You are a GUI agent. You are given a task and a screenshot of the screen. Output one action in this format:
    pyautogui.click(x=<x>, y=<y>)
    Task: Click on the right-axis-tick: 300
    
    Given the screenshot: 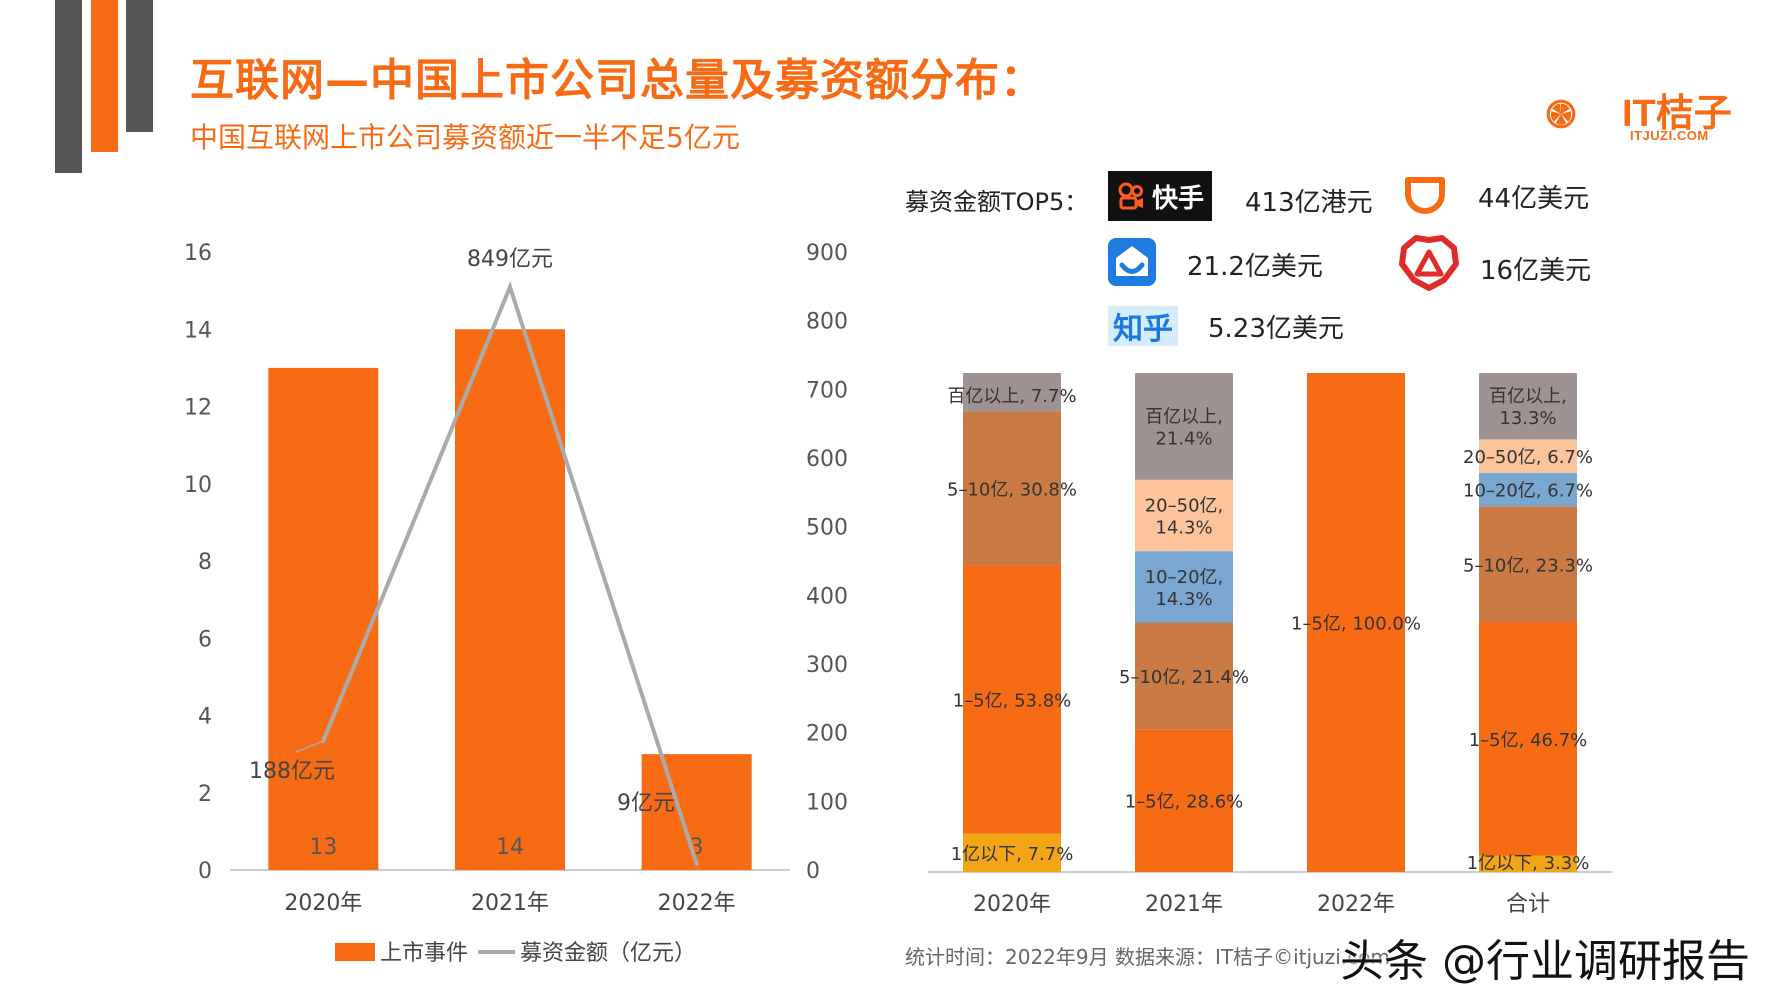 What is the action you would take?
    pyautogui.click(x=827, y=665)
    